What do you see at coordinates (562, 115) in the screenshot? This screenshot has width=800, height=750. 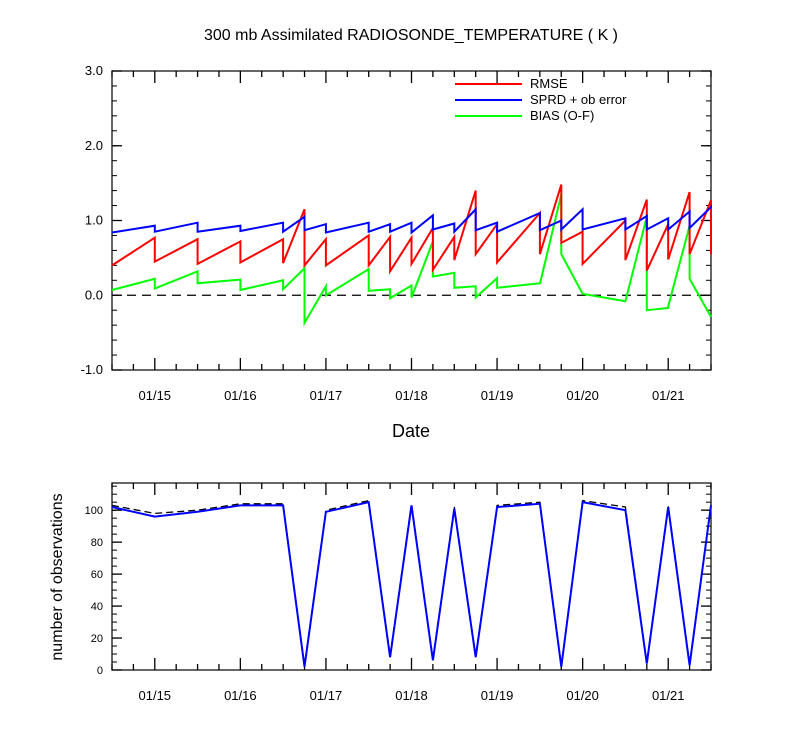 I see `legend-label: BIAS (O-F)` at bounding box center [562, 115].